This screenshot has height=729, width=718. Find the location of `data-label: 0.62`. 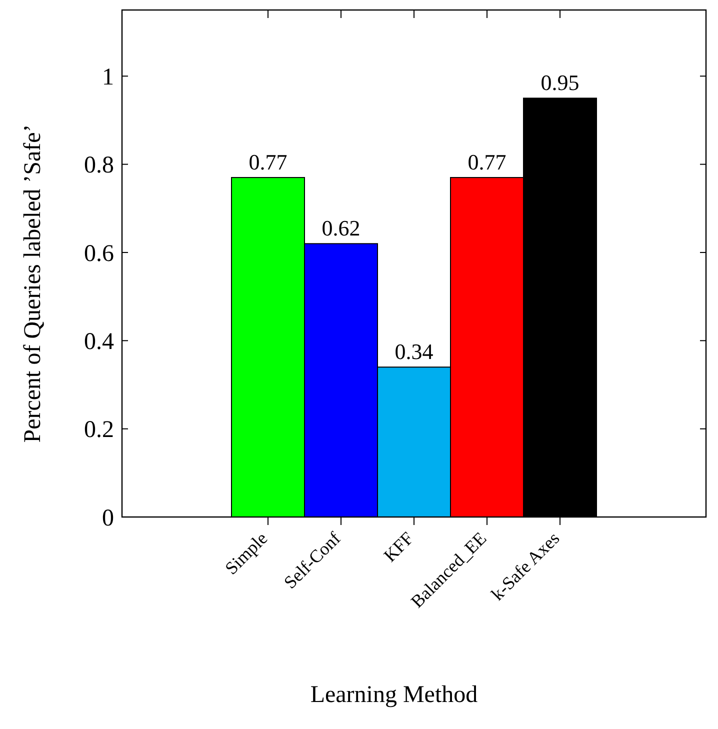

data-label: 0.62 is located at coordinates (341, 228).